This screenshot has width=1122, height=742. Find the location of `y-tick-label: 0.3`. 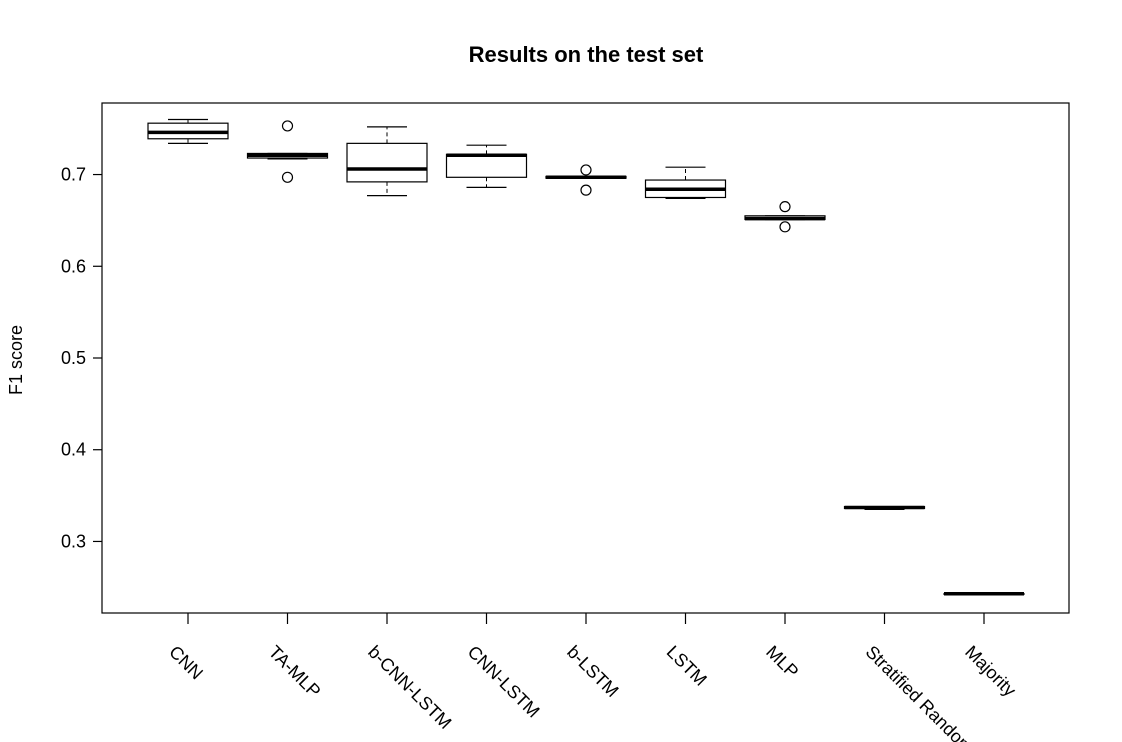

y-tick-label: 0.3 is located at coordinates (73, 541).